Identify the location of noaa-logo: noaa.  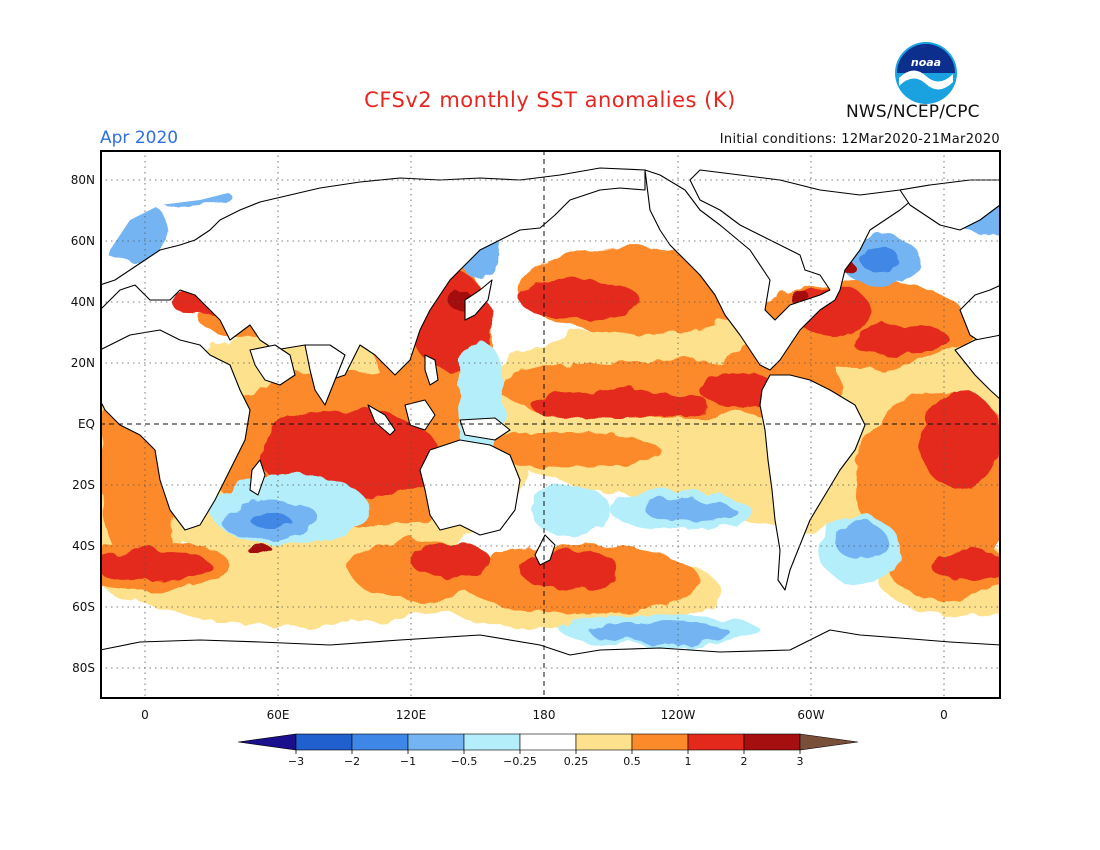
(926, 73).